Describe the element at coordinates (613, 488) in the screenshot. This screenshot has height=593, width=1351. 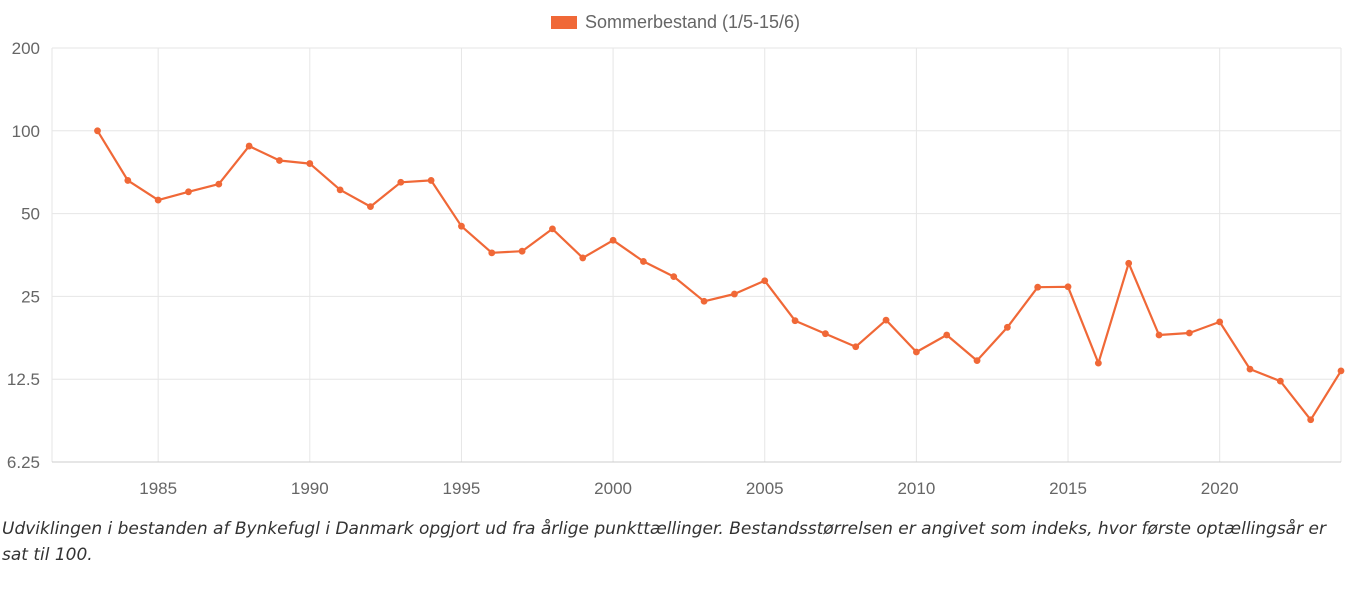
I see `x-tick-label: 2000` at that location.